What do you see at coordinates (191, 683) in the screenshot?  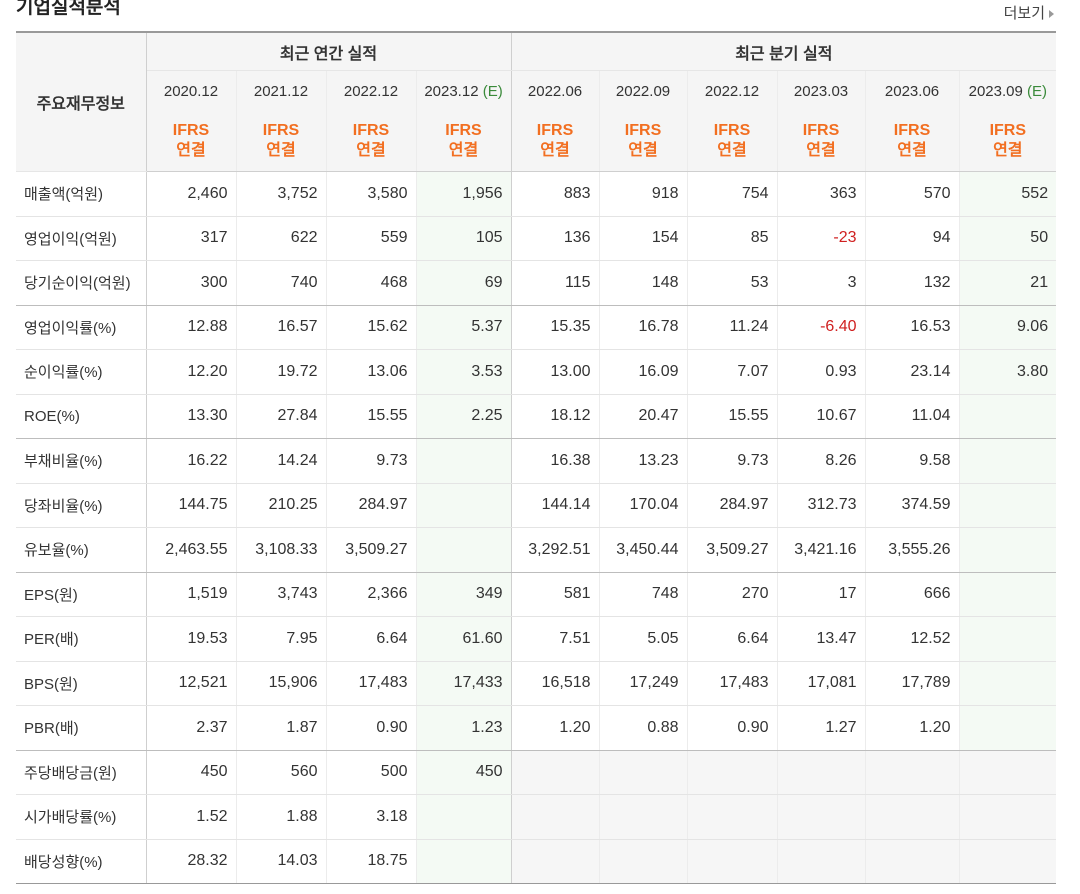 I see `value-cell: 12,521` at bounding box center [191, 683].